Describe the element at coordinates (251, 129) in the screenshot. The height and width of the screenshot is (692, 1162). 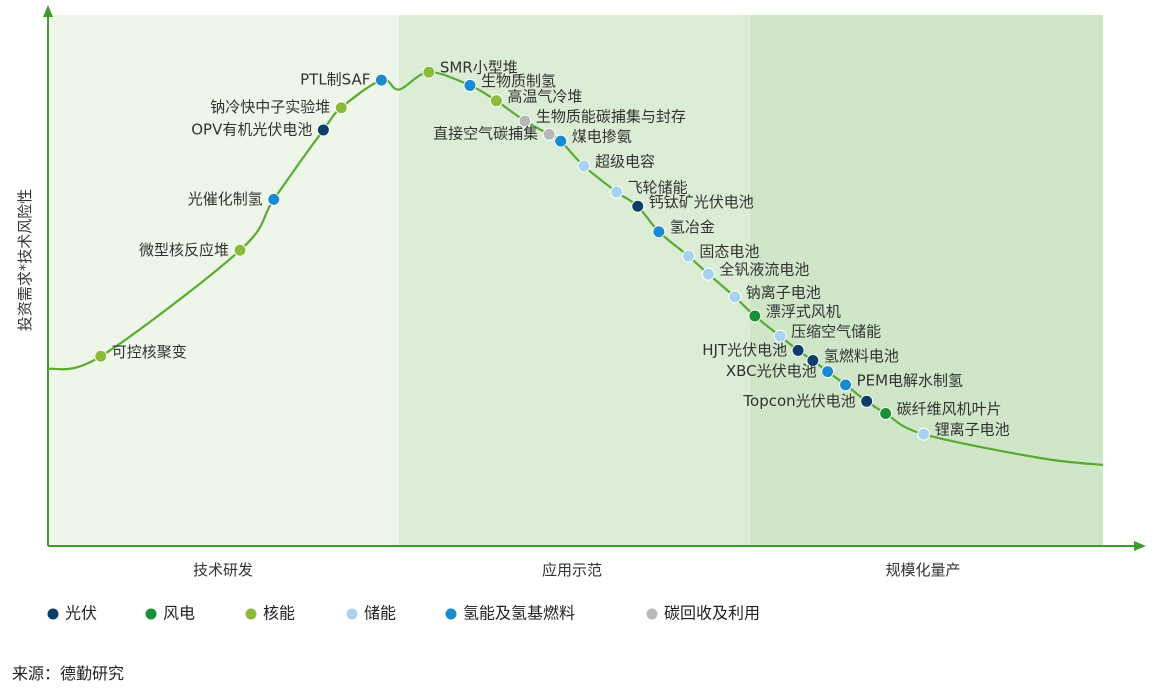
I see `point-label: OPV有机光伏电池` at that location.